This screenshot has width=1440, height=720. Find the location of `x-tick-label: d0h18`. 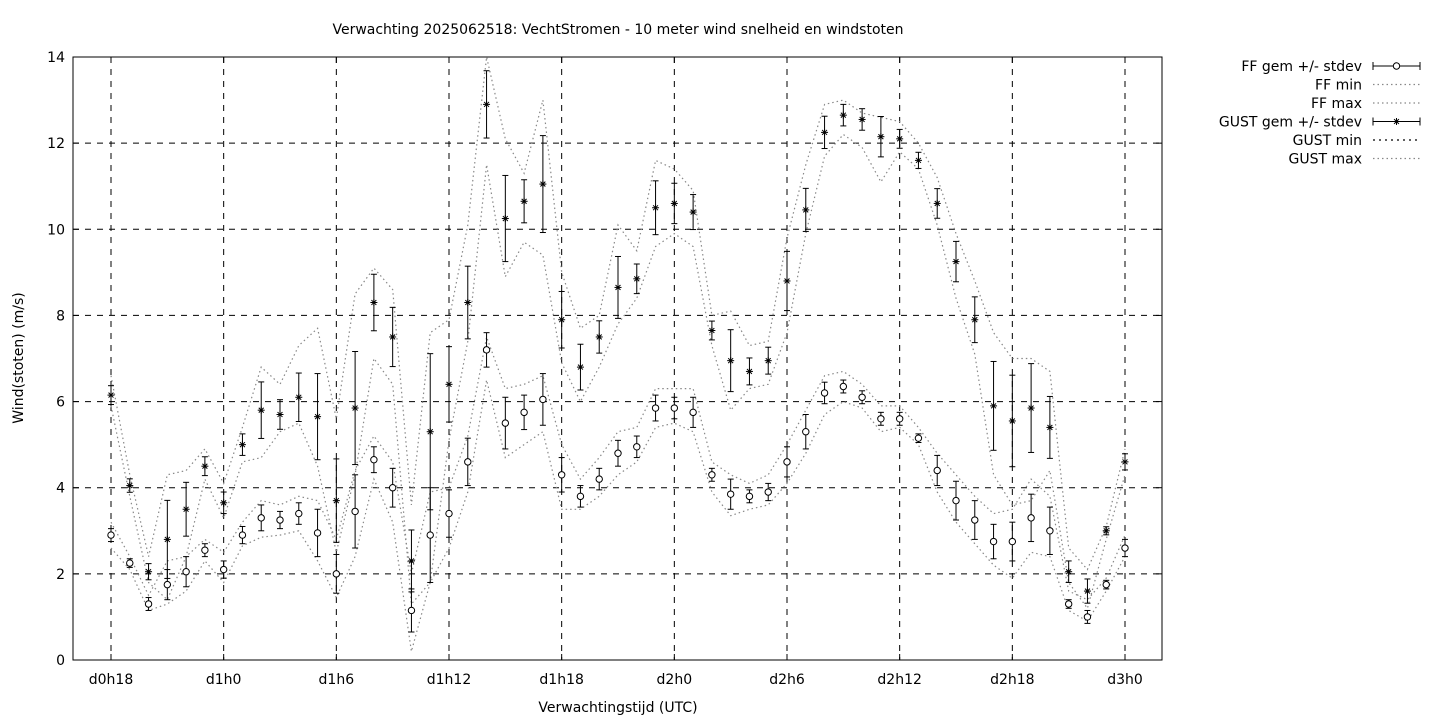

x-tick-label: d0h18 is located at coordinates (111, 680).